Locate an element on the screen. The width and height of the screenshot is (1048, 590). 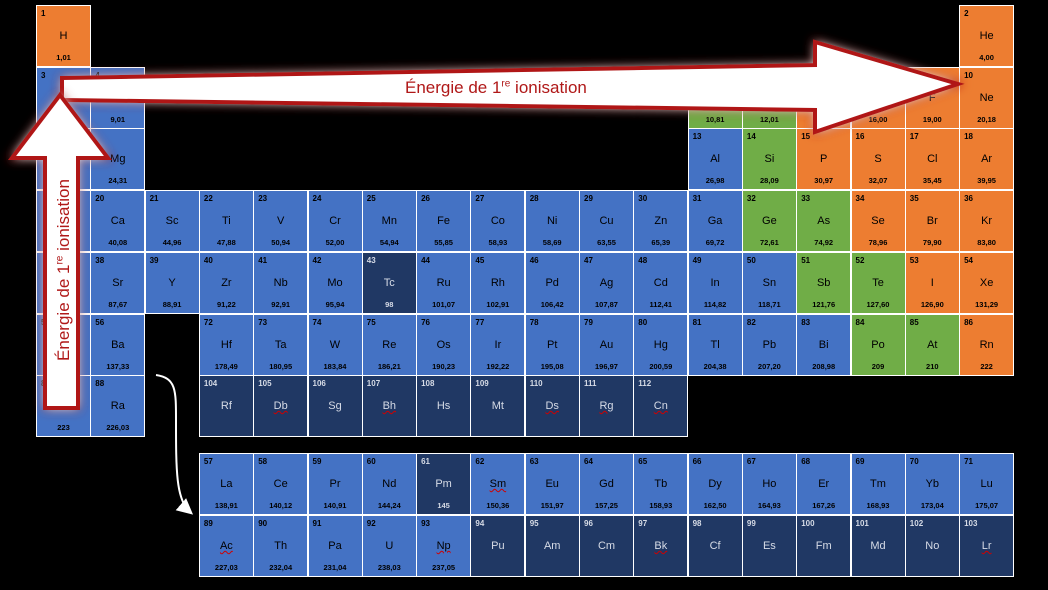
element-symbol: Te is located at coordinates (878, 282).